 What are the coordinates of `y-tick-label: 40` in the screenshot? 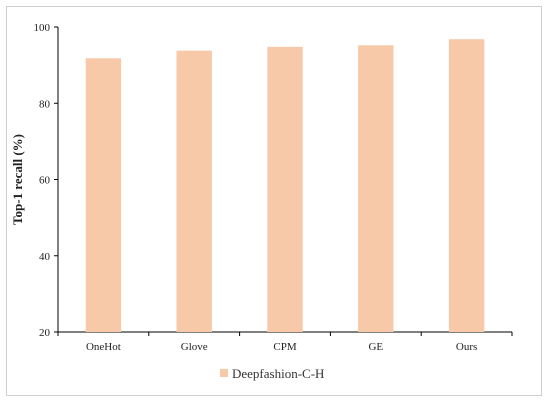 It's located at (45, 257).